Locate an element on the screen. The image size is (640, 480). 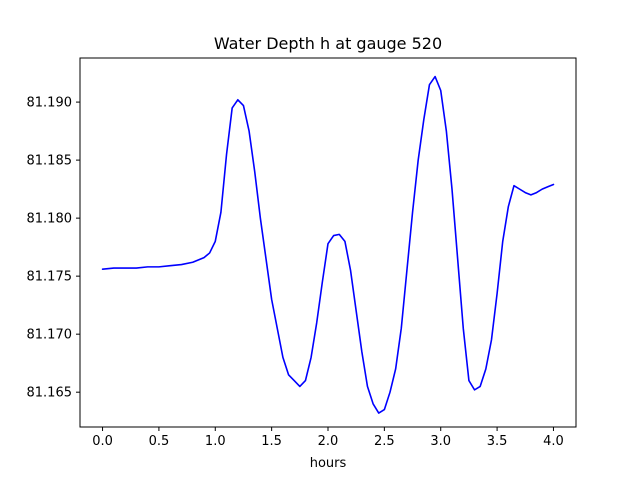
y-axis: 81.165 81.170 81.175 81.180 81.185 81.190 is located at coordinates (53, 248).